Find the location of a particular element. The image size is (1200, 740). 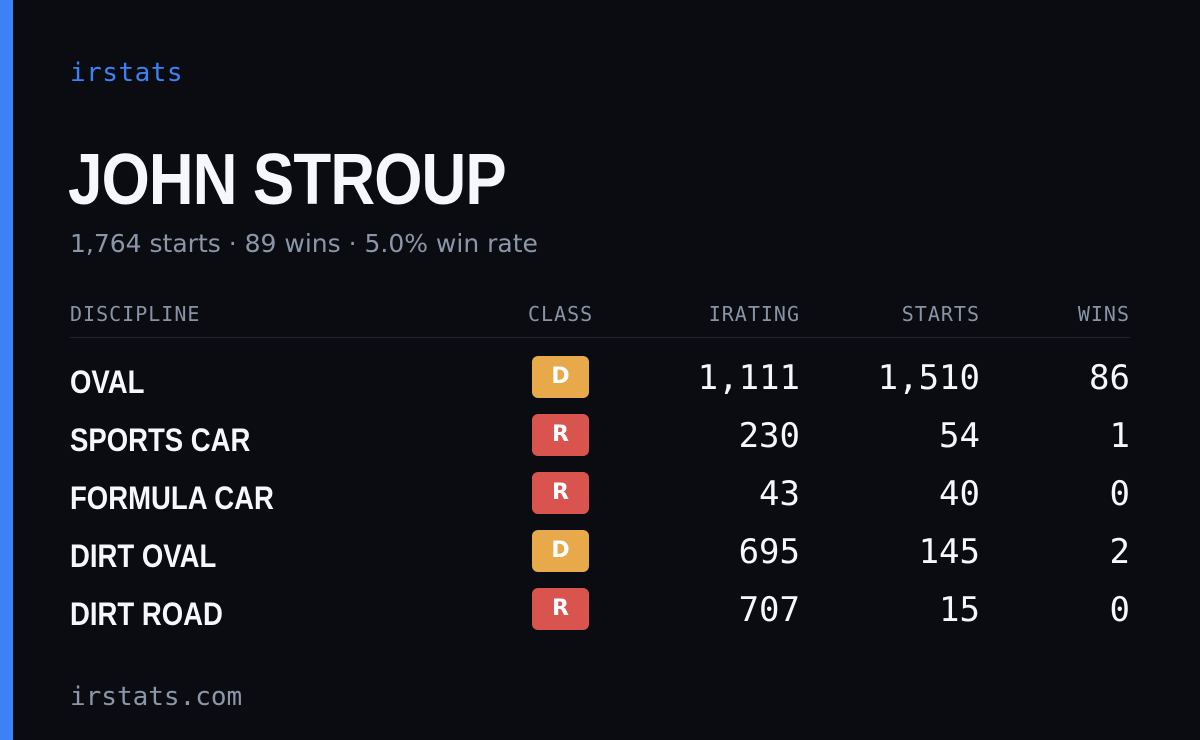

wins-value: 1 is located at coordinates (1119, 436).